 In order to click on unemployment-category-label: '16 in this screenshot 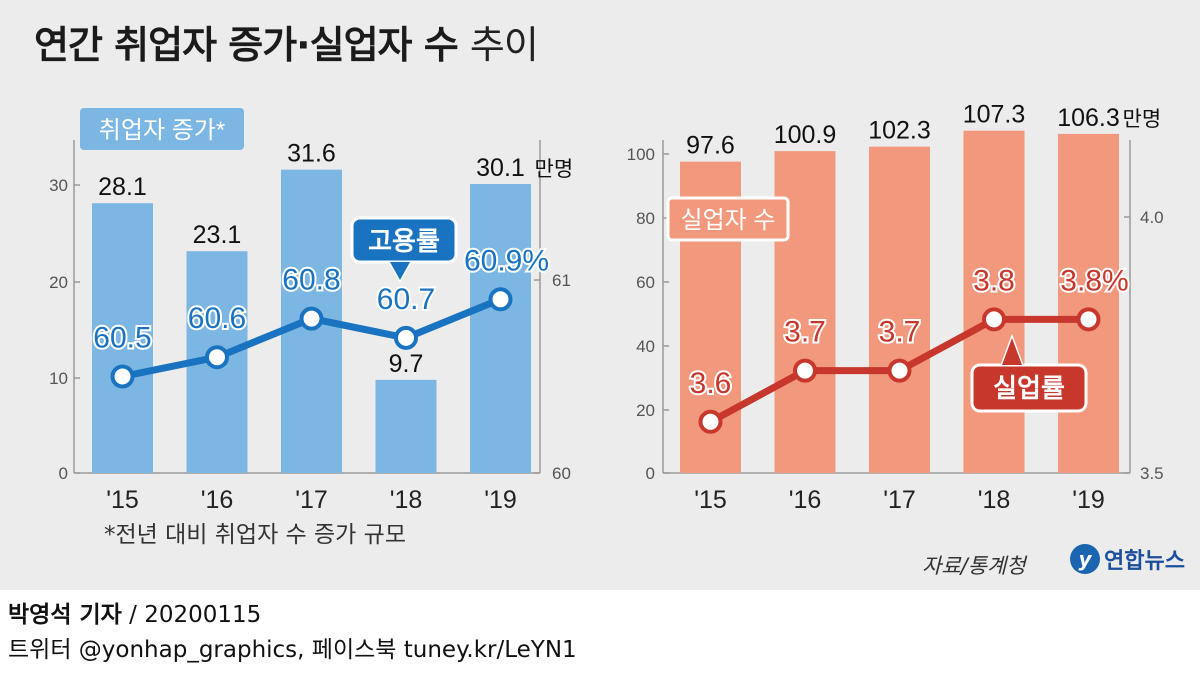, I will do `click(805, 500)`.